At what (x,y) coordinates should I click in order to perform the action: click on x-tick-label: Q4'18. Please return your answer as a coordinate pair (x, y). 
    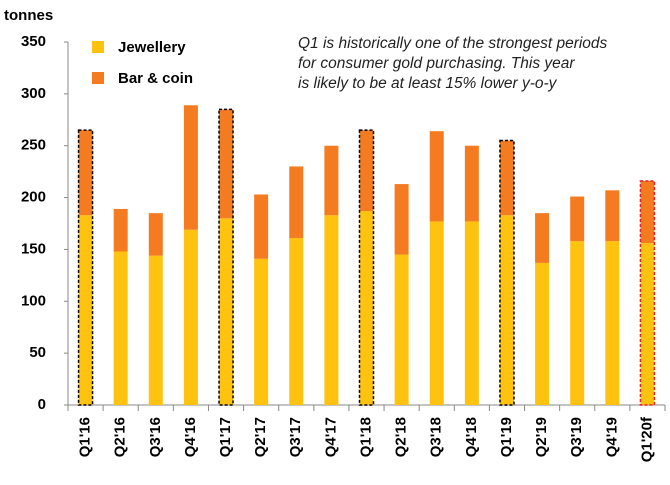
    Looking at the image, I should click on (471, 437).